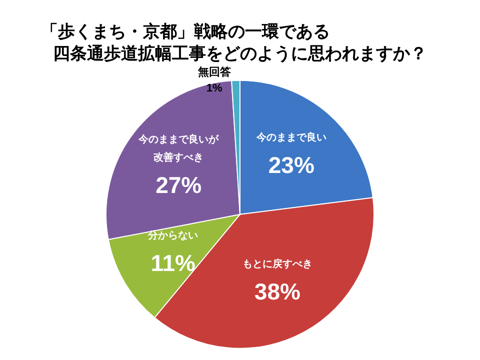 The height and width of the screenshot is (360, 480). Describe the element at coordinates (234, 43) in the screenshot. I see `chart-title: 「歩くまち・京都」戦略の一環である四条通歩道拡幅工事をどのように思われますか？` at that location.